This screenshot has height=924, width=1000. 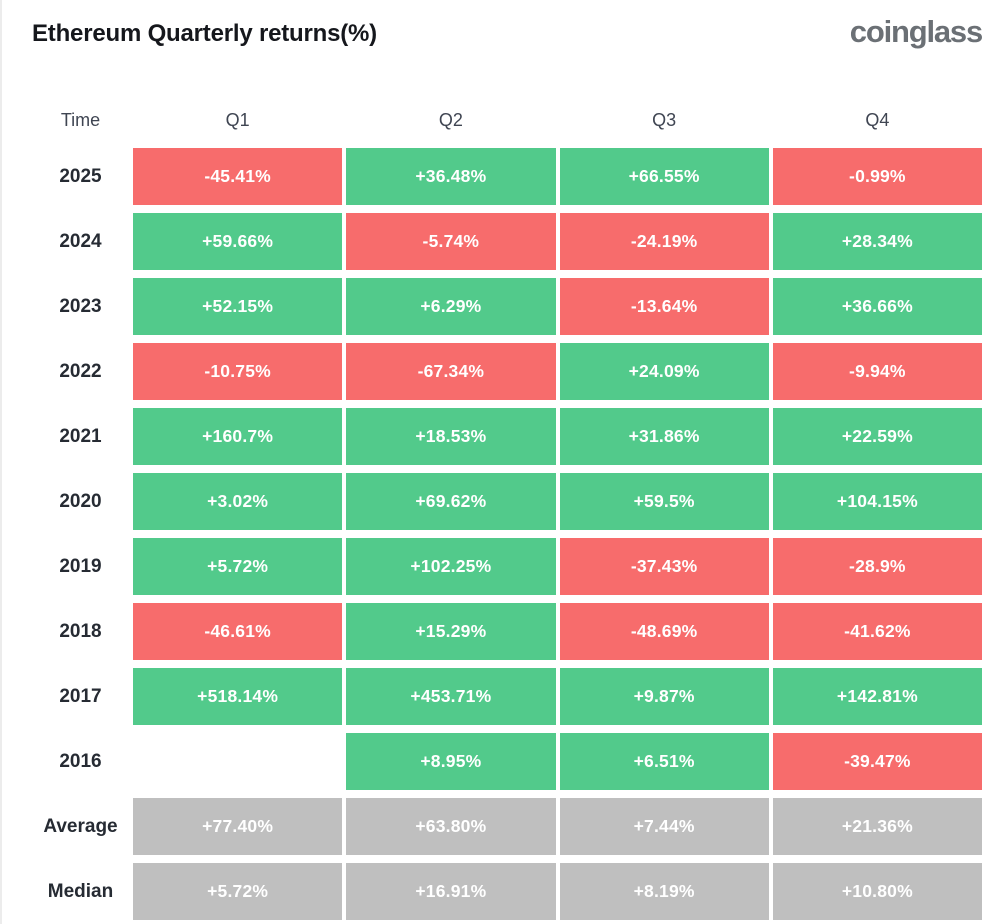 What do you see at coordinates (237, 761) in the screenshot?
I see `empty-cell` at bounding box center [237, 761].